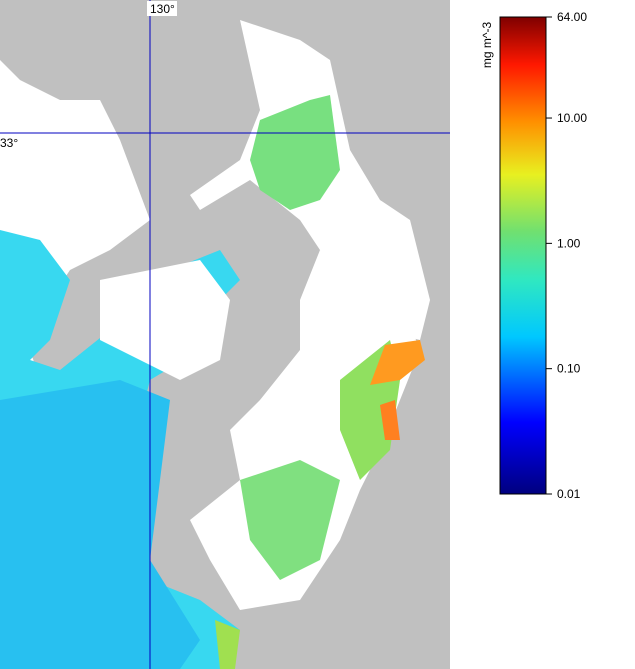 The image size is (635, 669). What do you see at coordinates (487, 45) in the screenshot?
I see `colorbar-label: mg m^-3` at bounding box center [487, 45].